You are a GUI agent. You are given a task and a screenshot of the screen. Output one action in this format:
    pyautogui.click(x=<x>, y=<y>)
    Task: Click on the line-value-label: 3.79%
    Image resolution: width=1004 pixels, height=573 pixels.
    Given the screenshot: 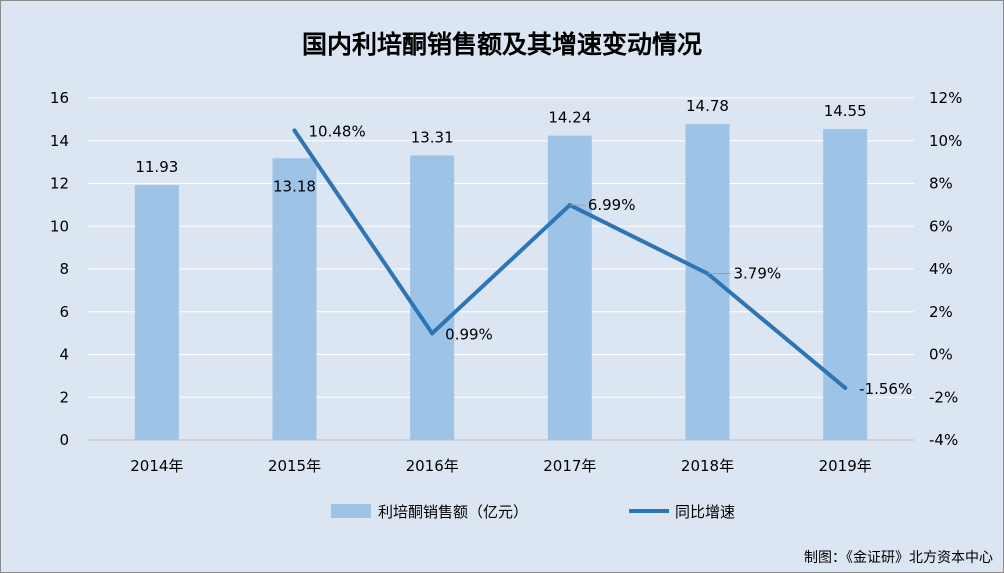 What is the action you would take?
    pyautogui.click(x=758, y=273)
    